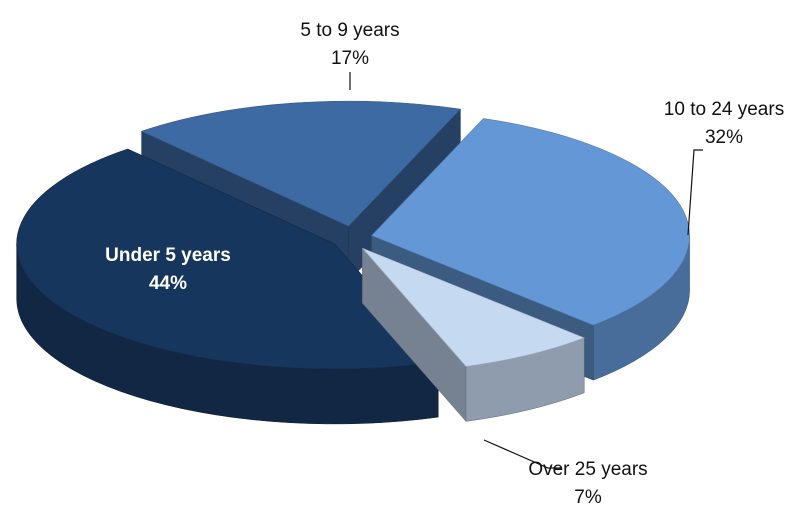 This screenshot has height=532, width=809. I want to click on category-label: Under 5 years, so click(168, 255).